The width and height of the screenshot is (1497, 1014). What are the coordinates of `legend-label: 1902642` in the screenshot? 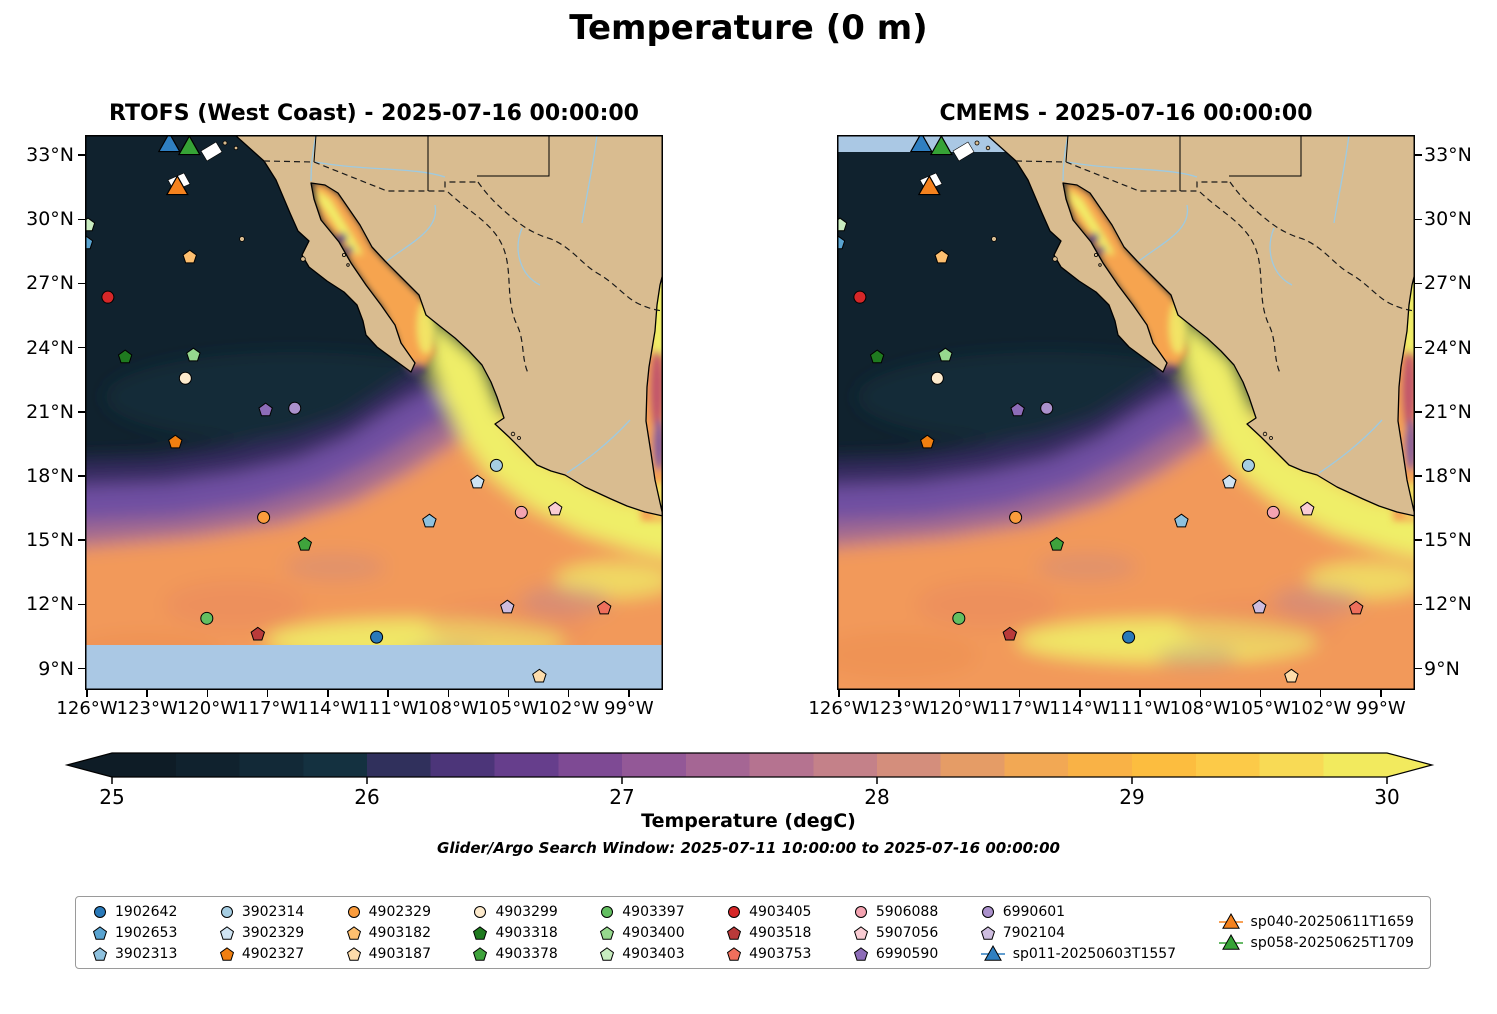 It's located at (146, 911).